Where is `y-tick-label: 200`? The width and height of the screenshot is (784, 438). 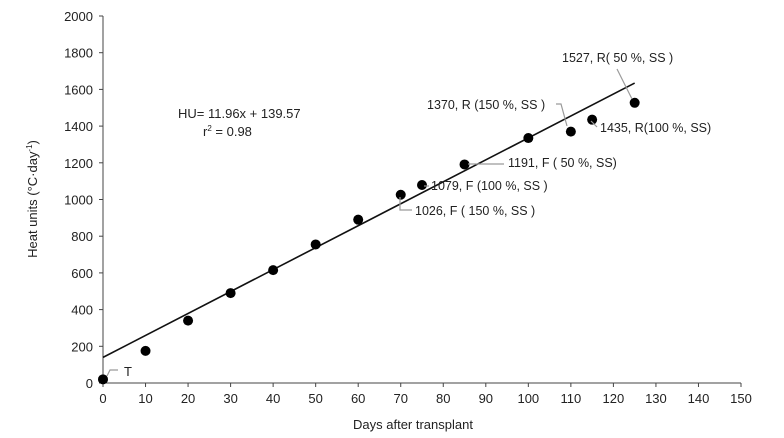
y-tick-label: 200 is located at coordinates (82, 346).